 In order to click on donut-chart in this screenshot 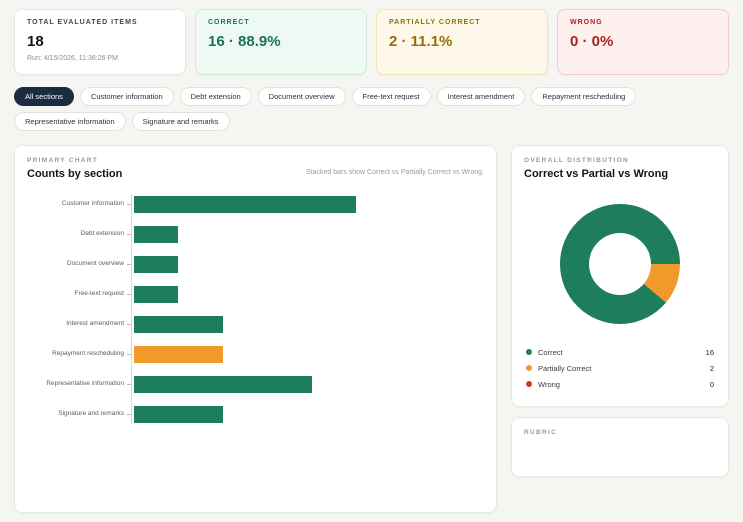, I will do `click(620, 264)`.